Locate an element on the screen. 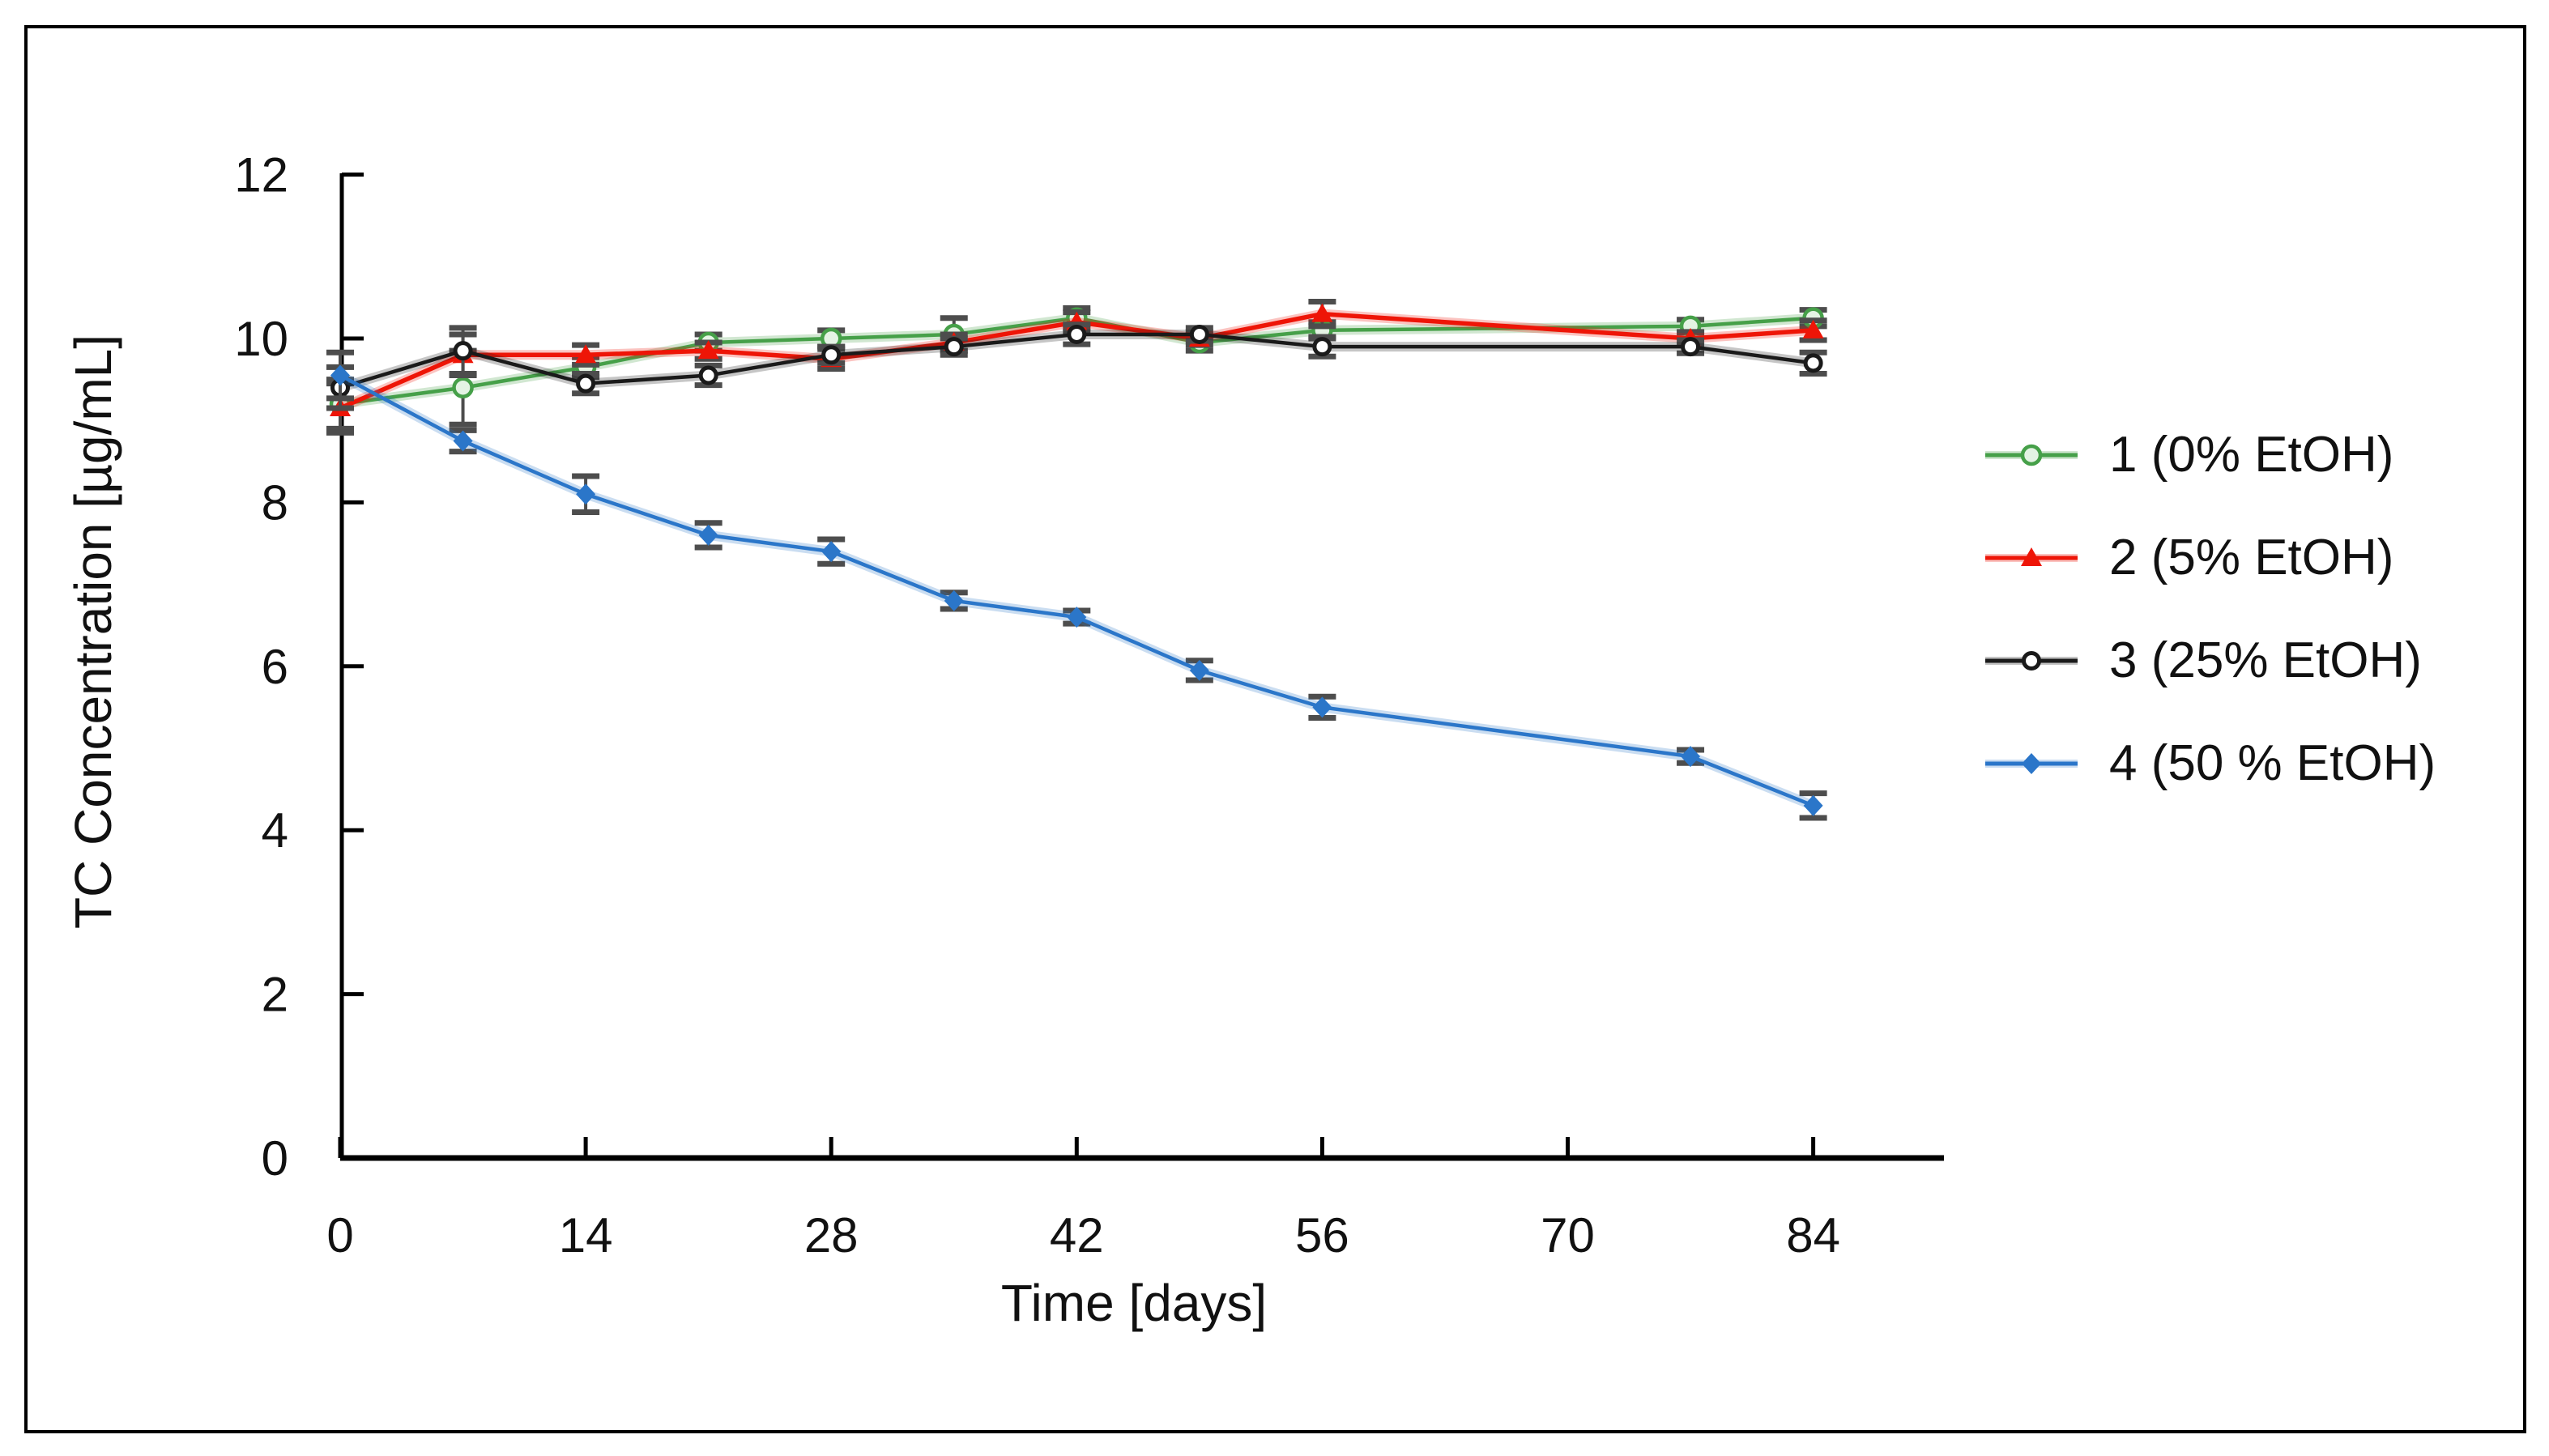  y-tick-label: 12 is located at coordinates (261, 175).